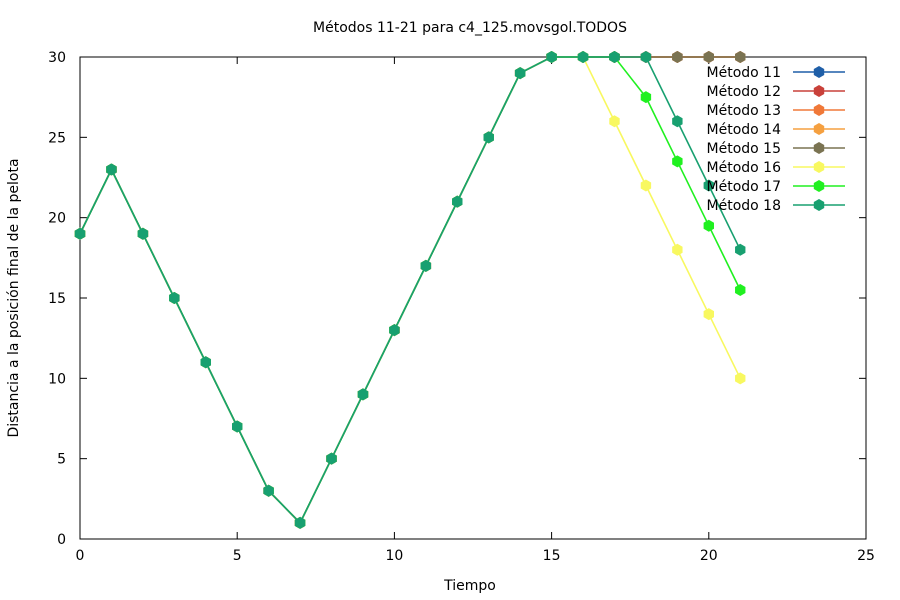  What do you see at coordinates (744, 92) in the screenshot?
I see `legend-label: Método 12` at bounding box center [744, 92].